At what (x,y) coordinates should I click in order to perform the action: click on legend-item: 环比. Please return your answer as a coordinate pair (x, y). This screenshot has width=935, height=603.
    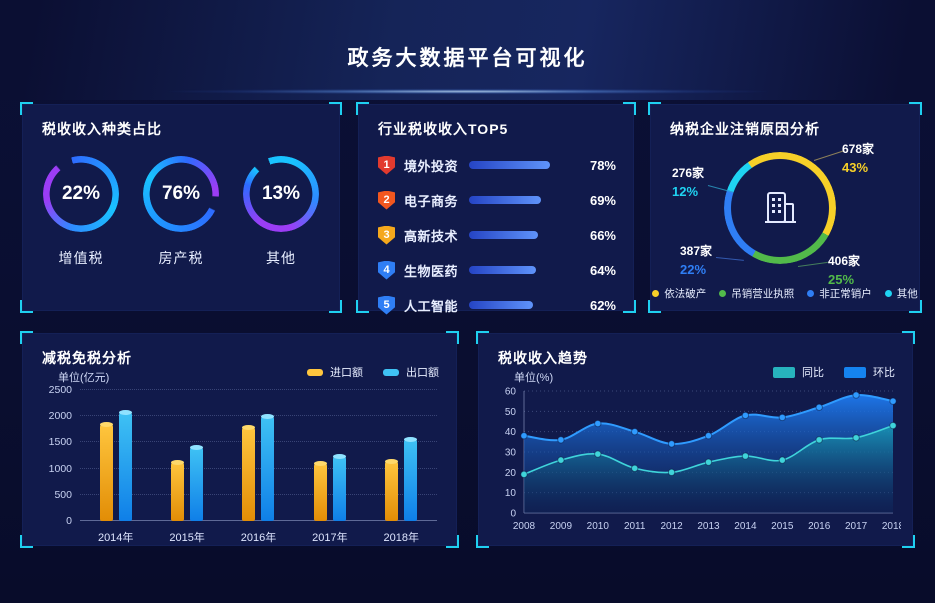
    Looking at the image, I should click on (869, 372).